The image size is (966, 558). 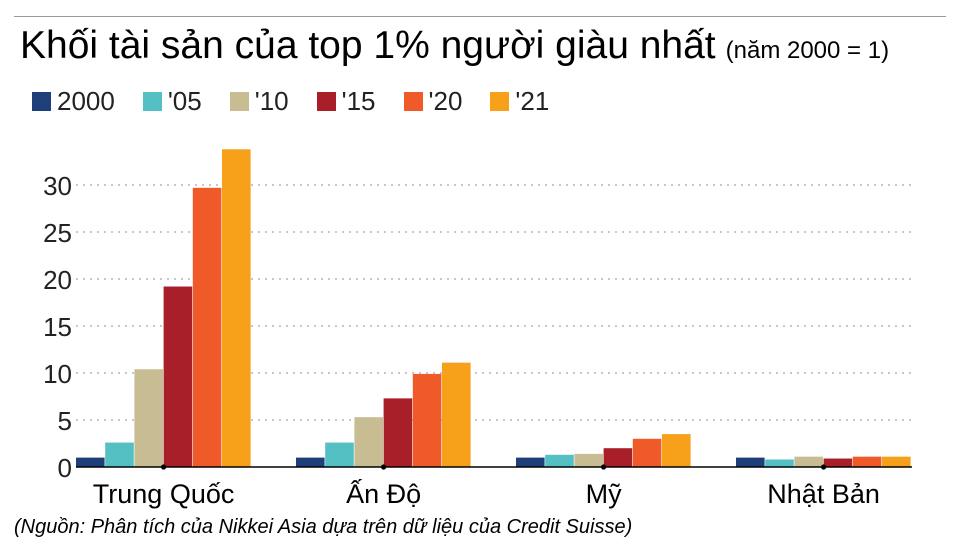 I want to click on legend-label-1: '05, so click(x=184, y=101).